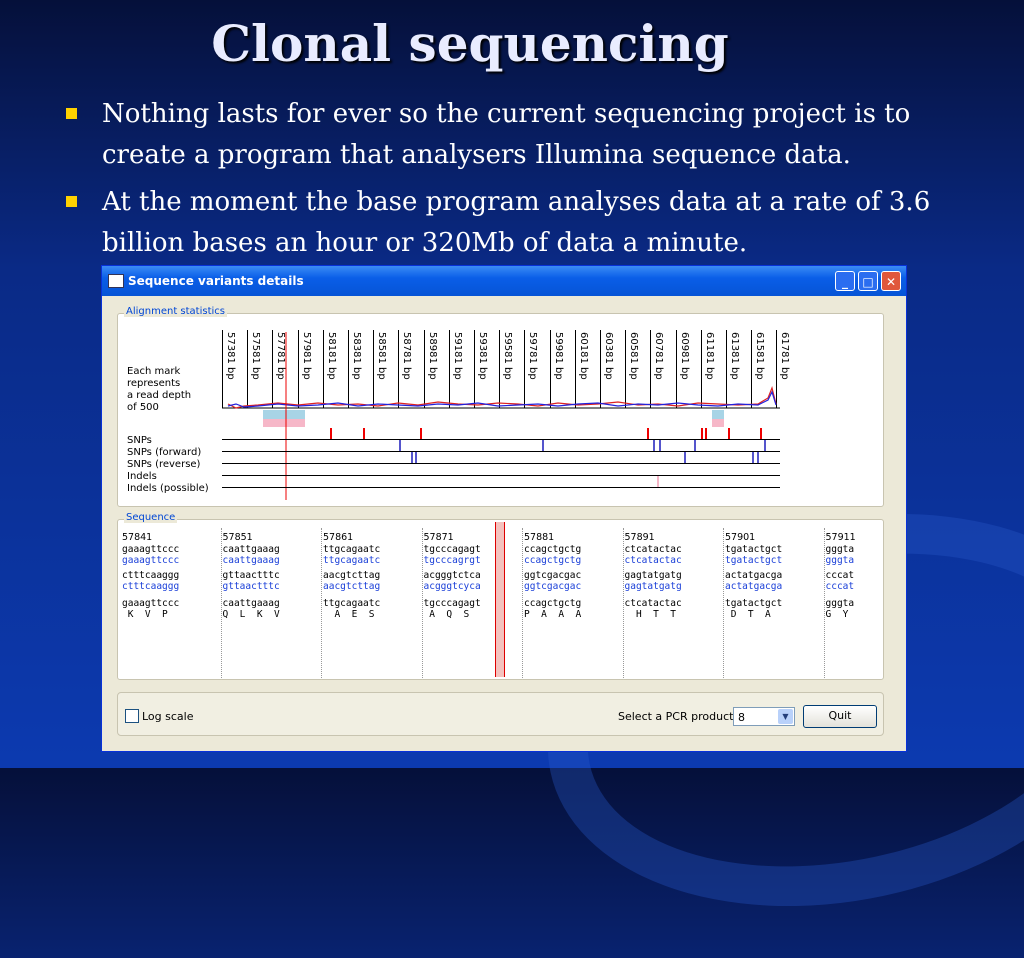  What do you see at coordinates (764, 716) in the screenshot?
I see `pcr-product-select: 8 ▼` at bounding box center [764, 716].